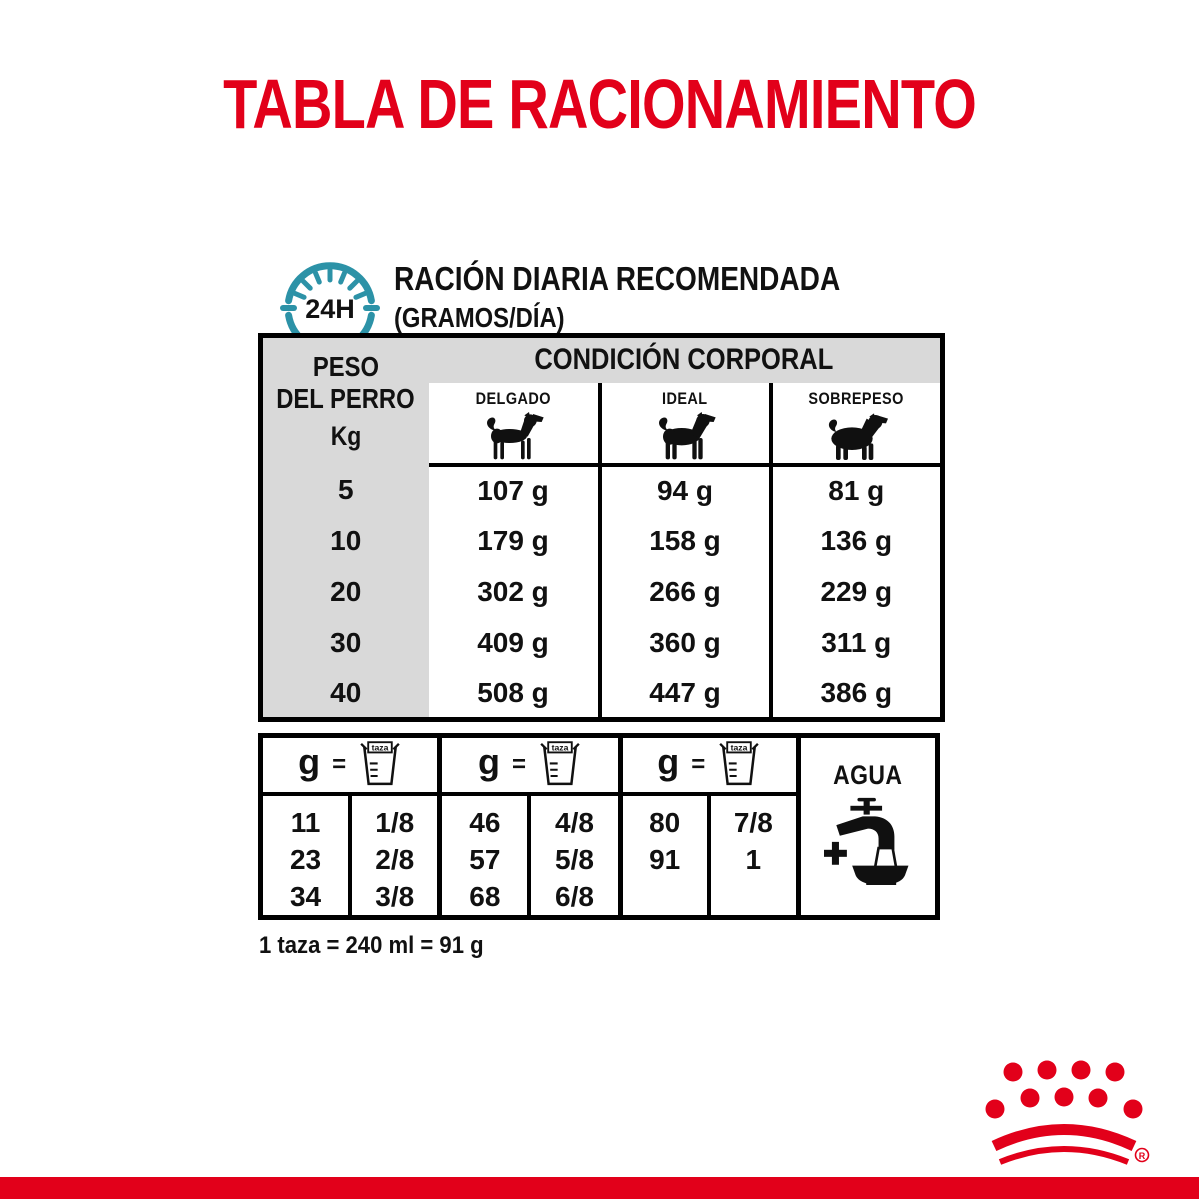 The height and width of the screenshot is (1199, 1199). I want to click on subtitle-block: RACIÓN DIARIA RECOMENDADA (GRAMOS/DÍA), so click(656, 297).